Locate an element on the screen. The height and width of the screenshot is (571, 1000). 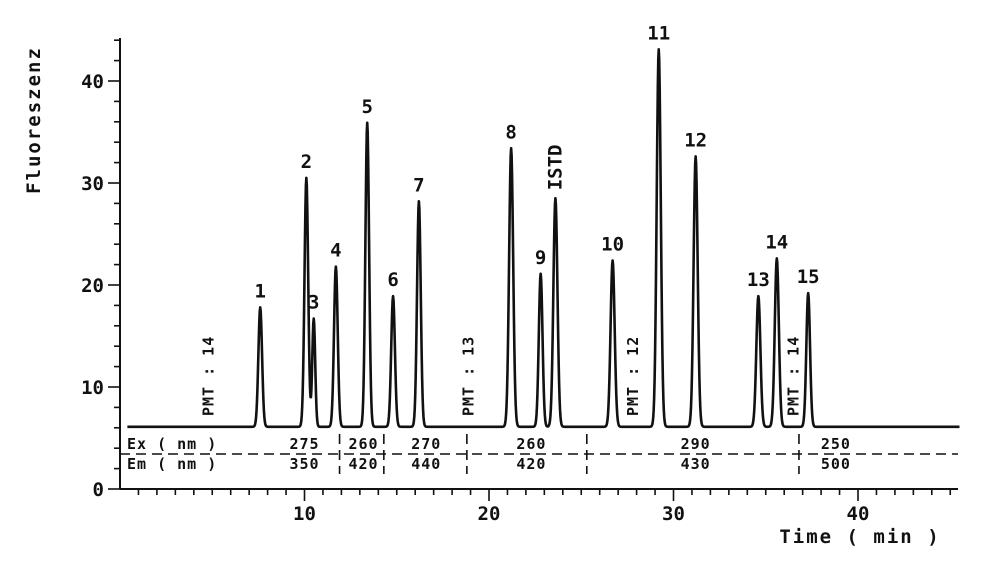
table-row-label: Ex ( nm ) is located at coordinates (172, 444).